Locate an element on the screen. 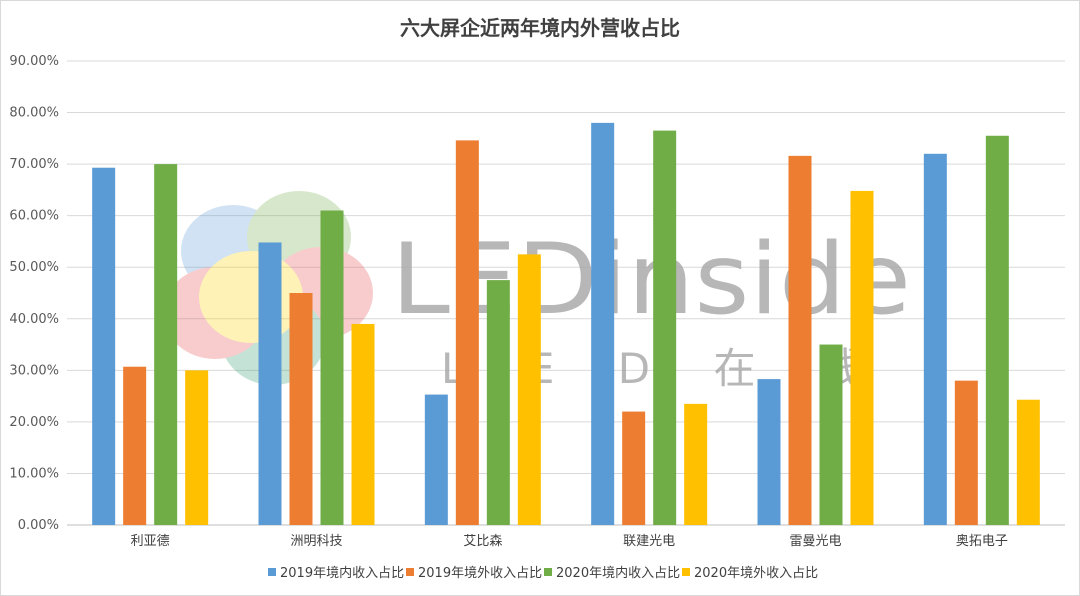 This screenshot has height=596, width=1080. y-tick-label: 80.00% is located at coordinates (34, 113).